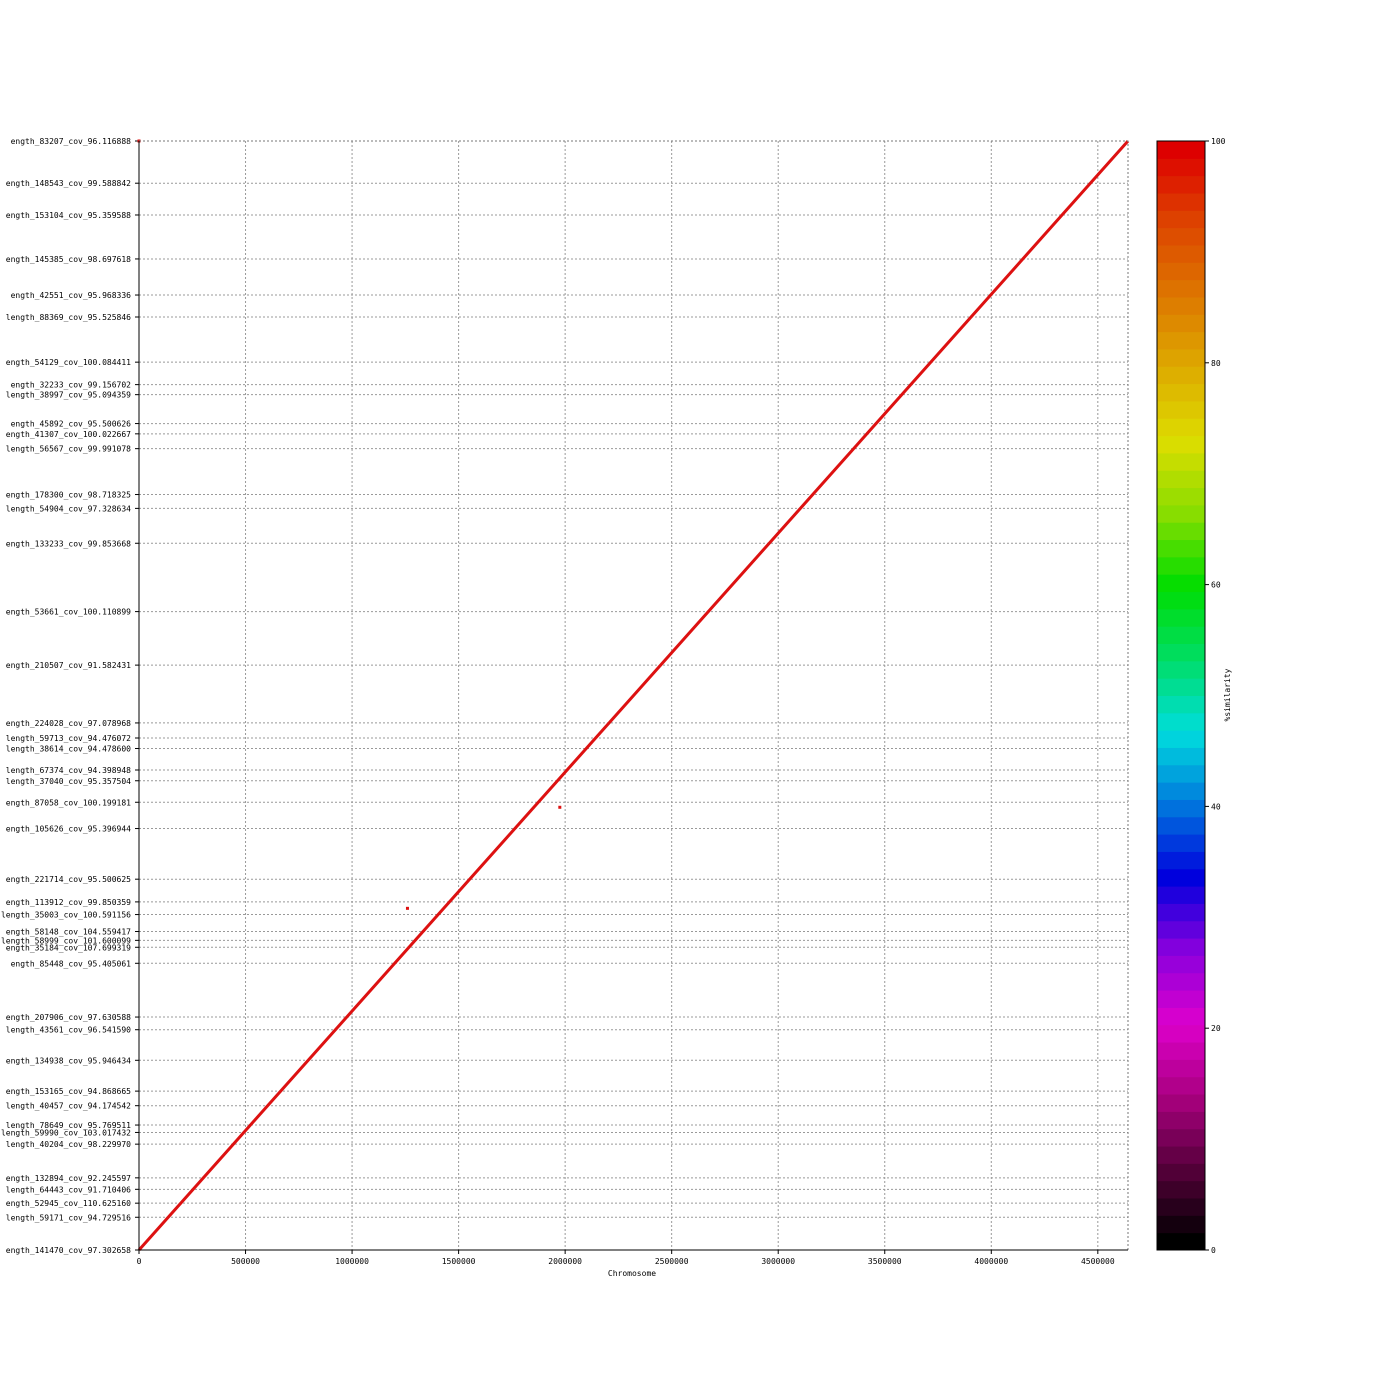  I want to click on y-tick-label: ength_45892_cov_95.500626, so click(71, 424).